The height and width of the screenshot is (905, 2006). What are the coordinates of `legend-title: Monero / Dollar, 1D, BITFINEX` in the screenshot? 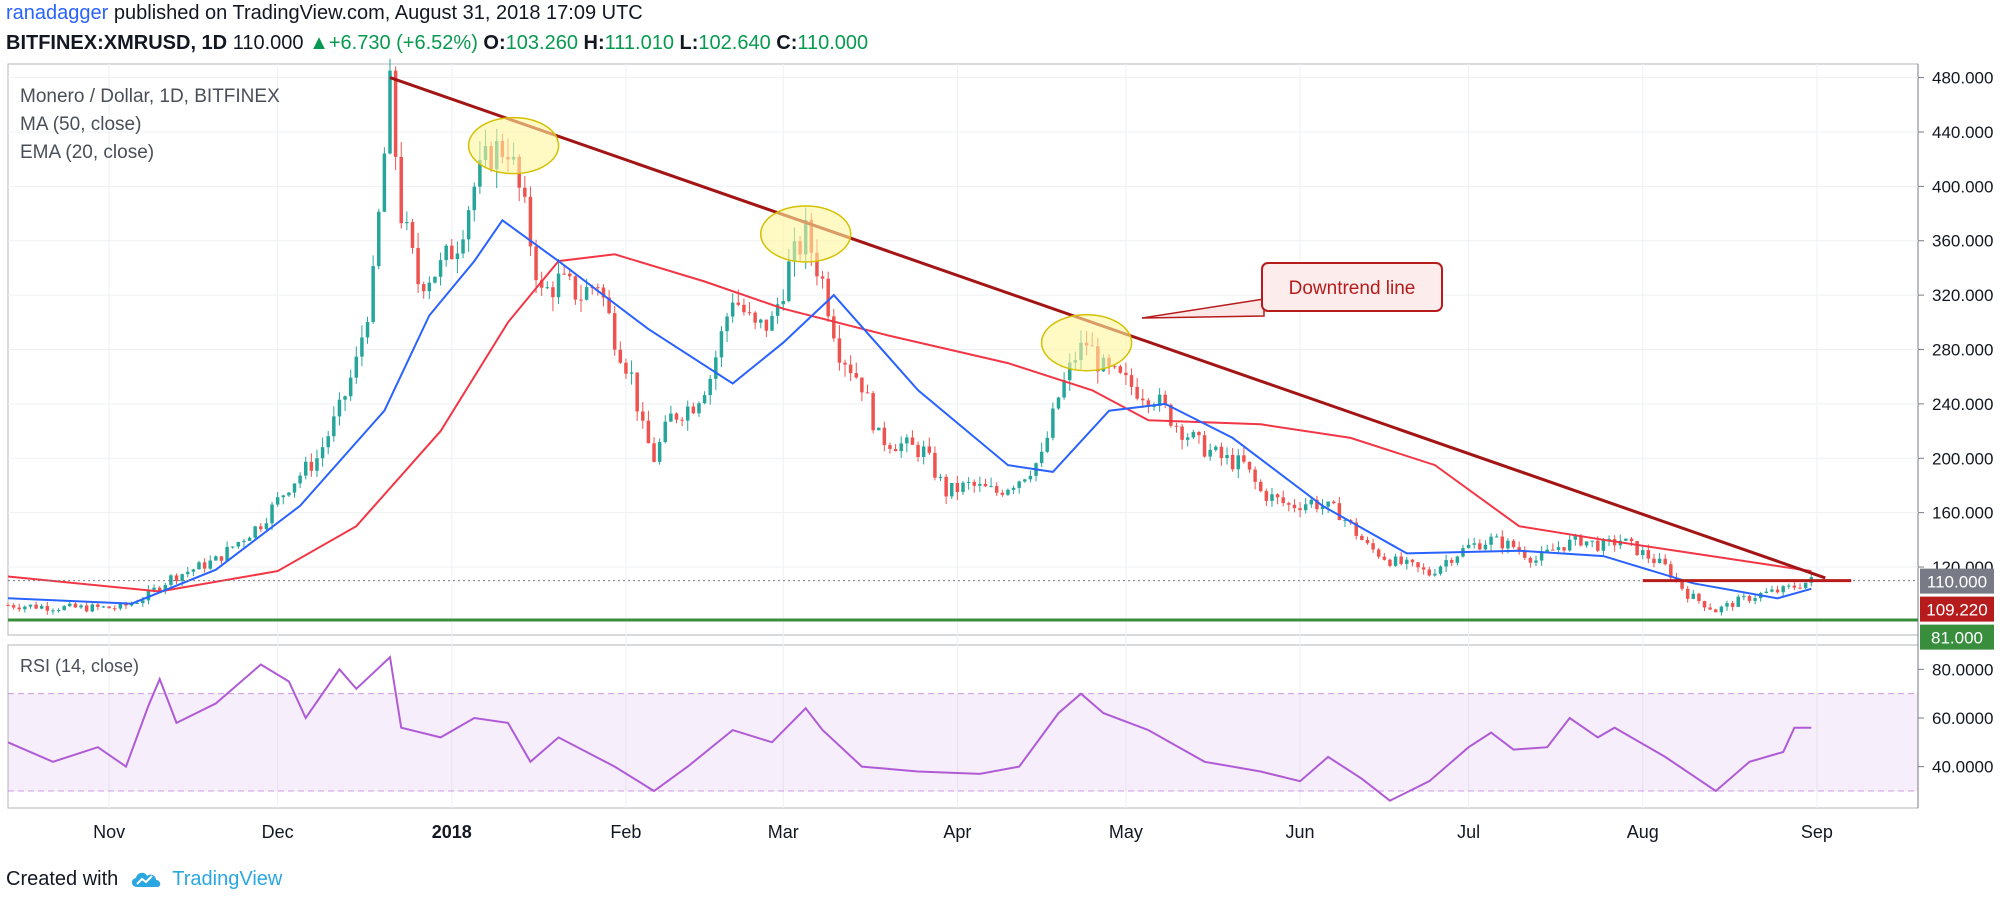 It's located at (150, 96).